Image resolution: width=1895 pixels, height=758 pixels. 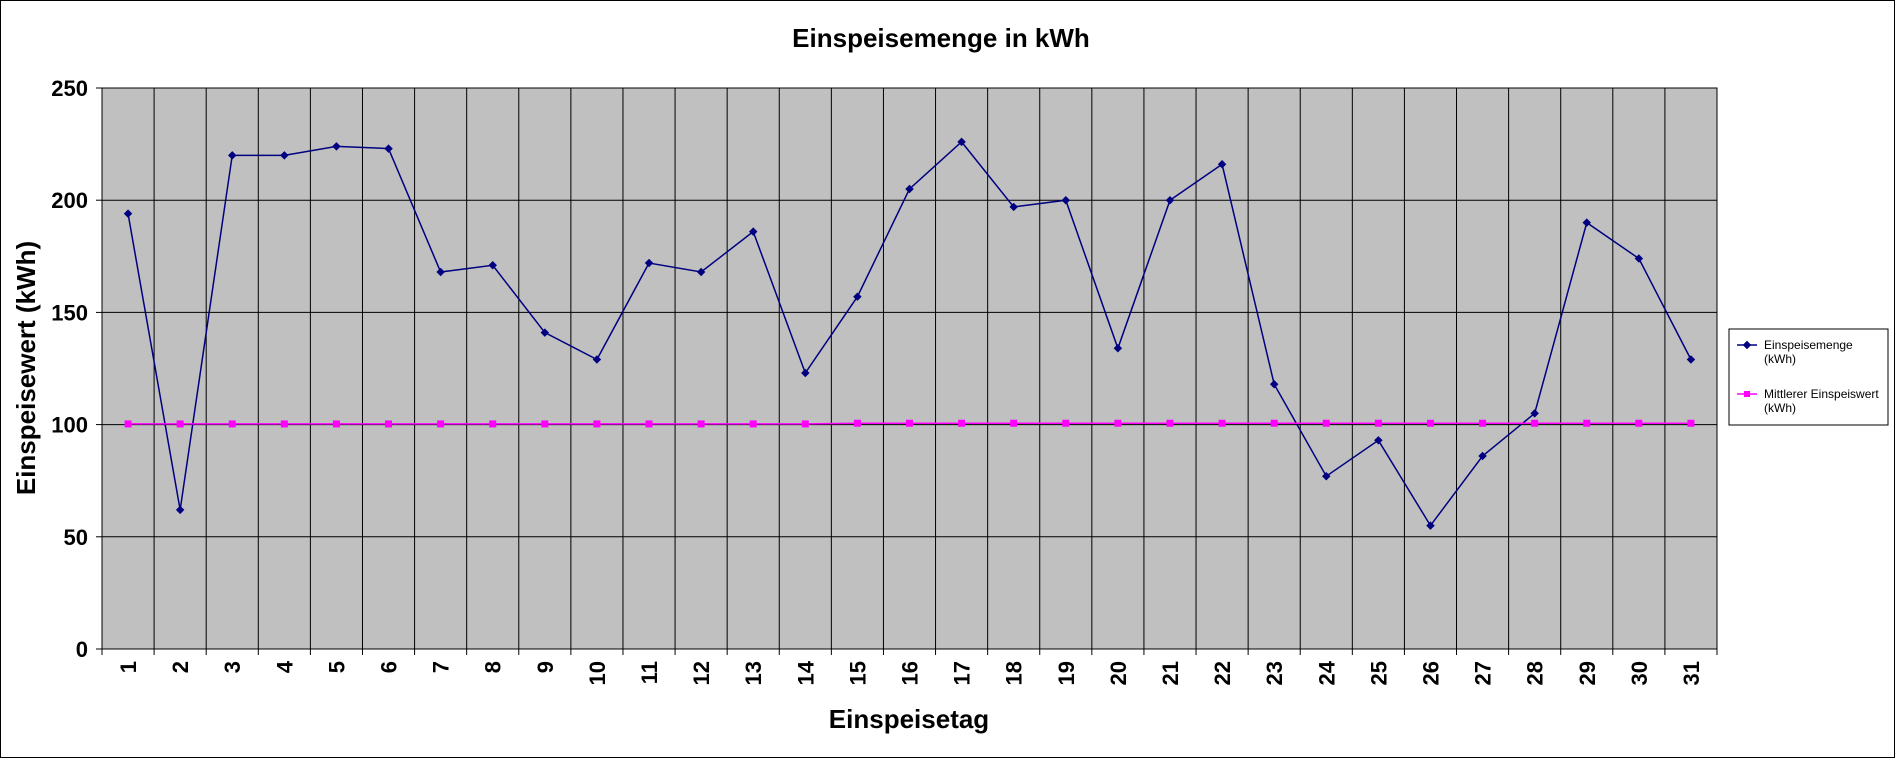 What do you see at coordinates (69, 200) in the screenshot?
I see `y-tick-label: 200` at bounding box center [69, 200].